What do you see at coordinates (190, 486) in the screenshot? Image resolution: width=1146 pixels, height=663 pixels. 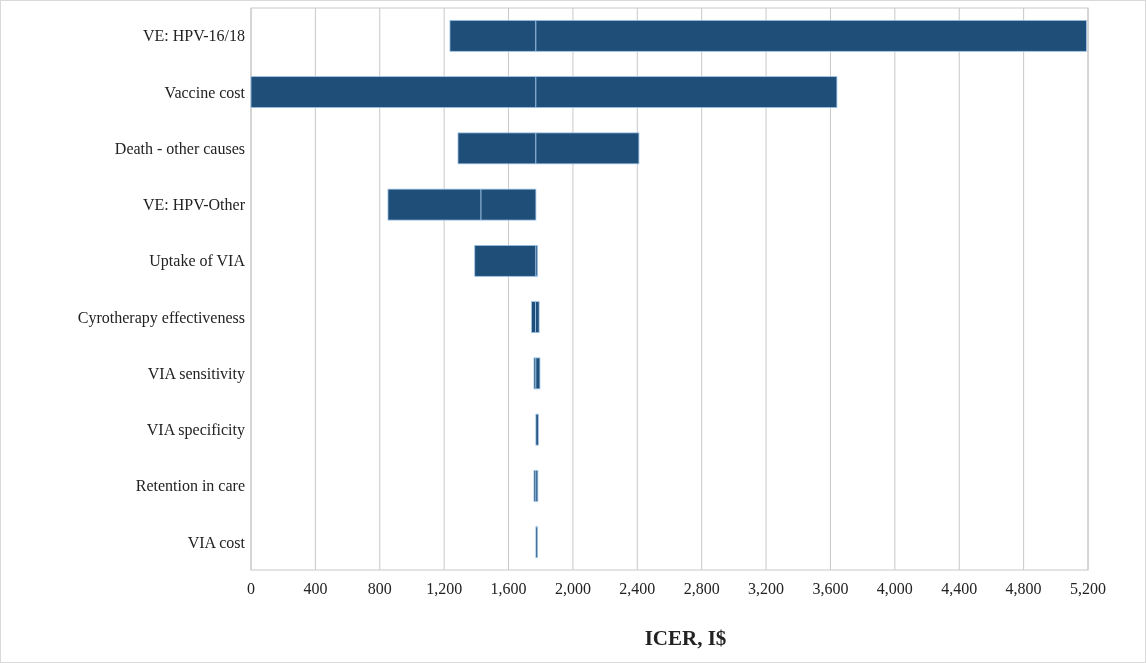 I see `y-tick-label: Retention in care` at bounding box center [190, 486].